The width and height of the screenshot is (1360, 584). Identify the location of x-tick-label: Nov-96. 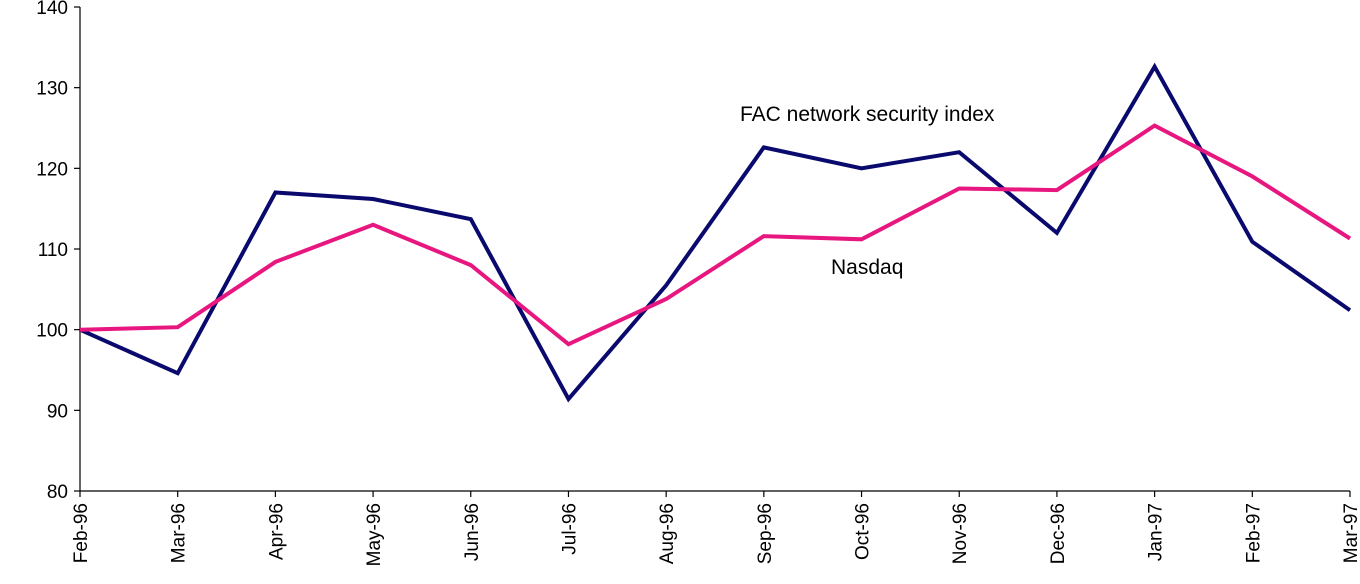
(960, 533).